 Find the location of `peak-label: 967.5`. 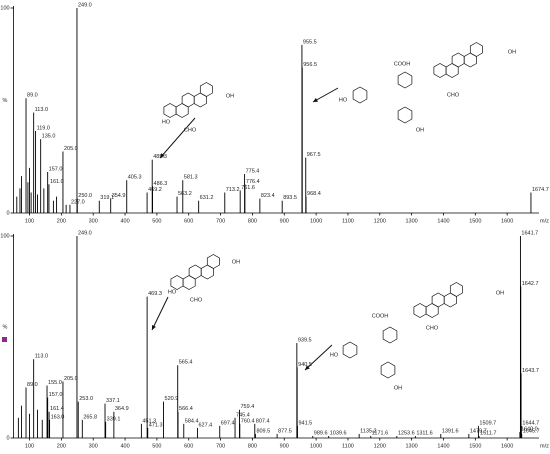

peak-label: 967.5 is located at coordinates (314, 155).